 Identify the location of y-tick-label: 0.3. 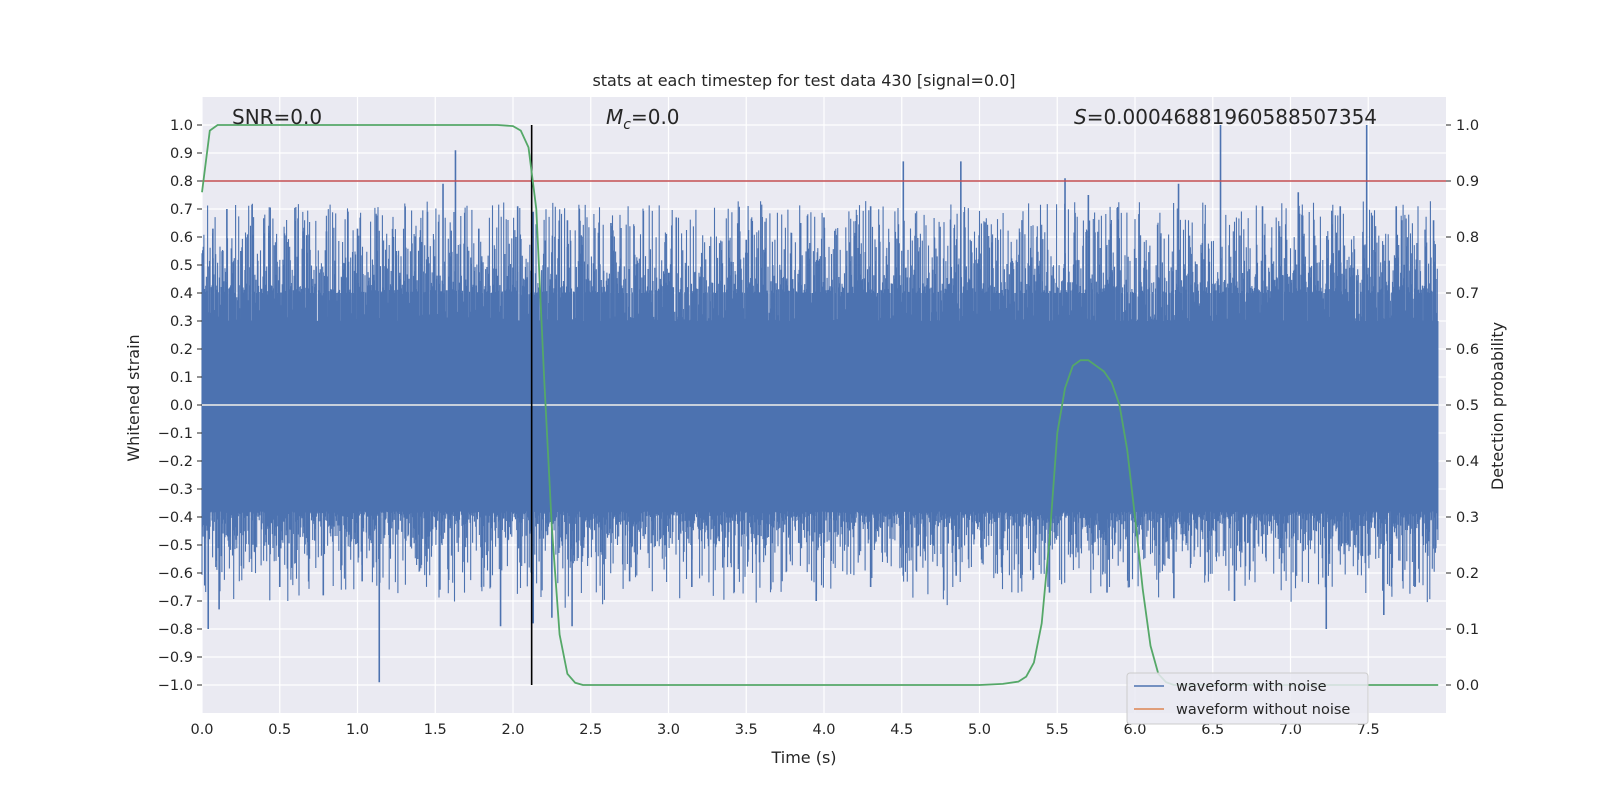
(181, 322).